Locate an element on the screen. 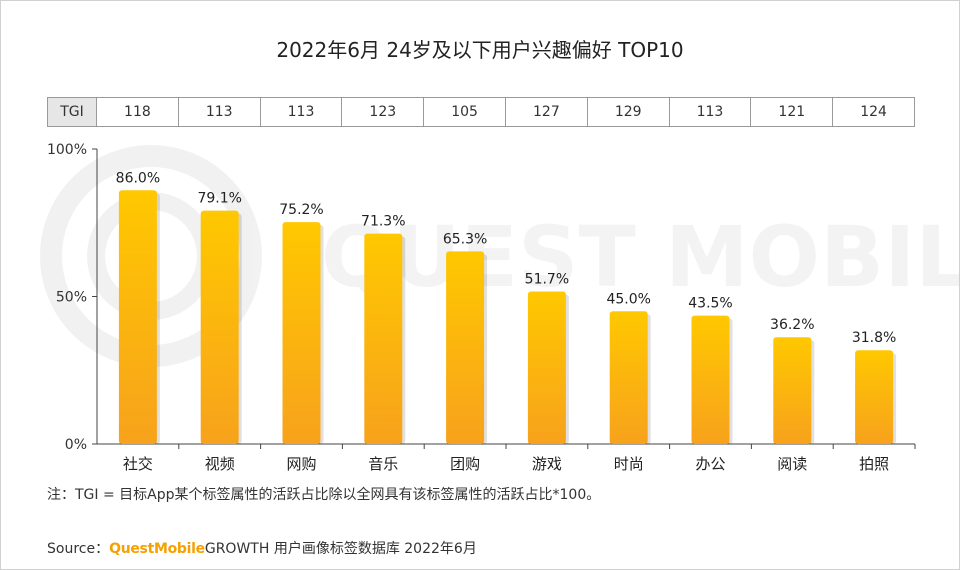 The height and width of the screenshot is (570, 960). x-tick-label: 拍照 is located at coordinates (874, 464).